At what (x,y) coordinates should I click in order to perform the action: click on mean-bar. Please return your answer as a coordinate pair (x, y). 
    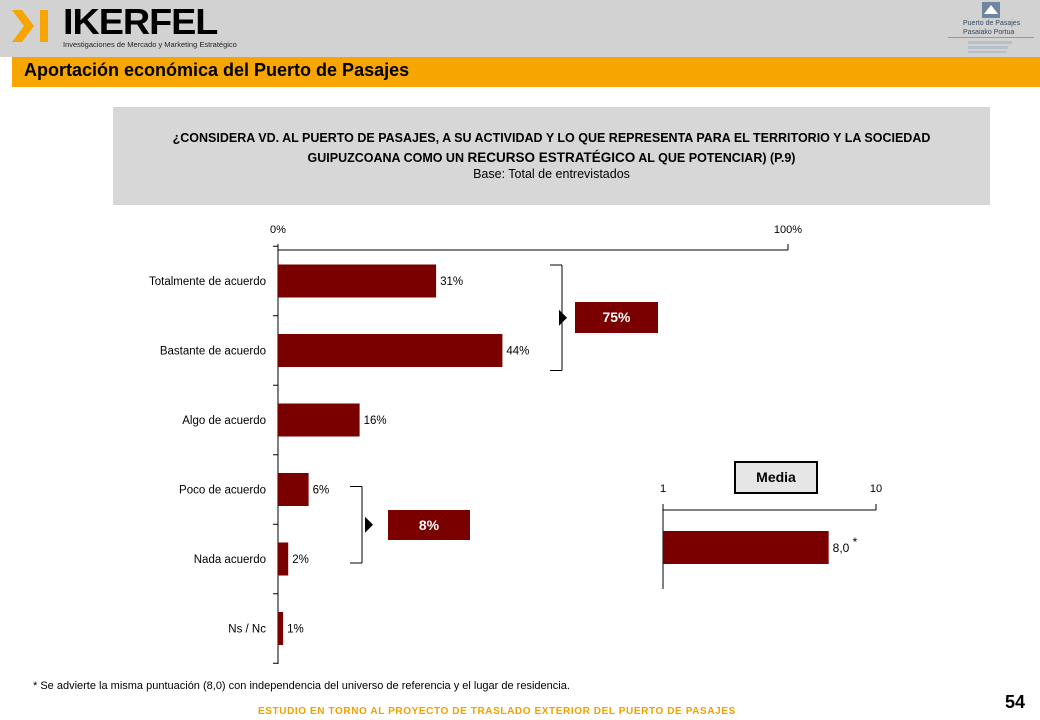
    Looking at the image, I should click on (746, 547).